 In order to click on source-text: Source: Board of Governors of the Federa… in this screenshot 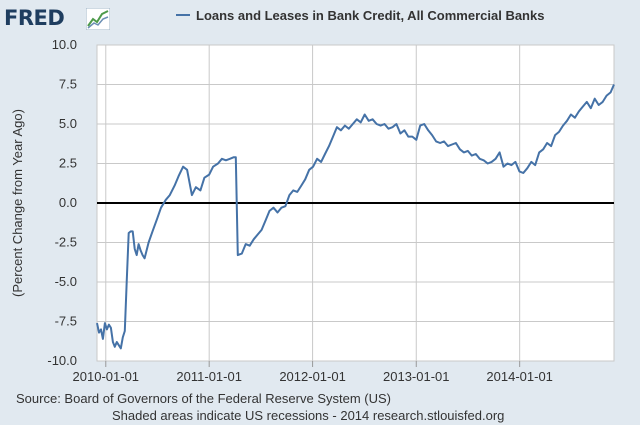, I will do `click(203, 398)`.